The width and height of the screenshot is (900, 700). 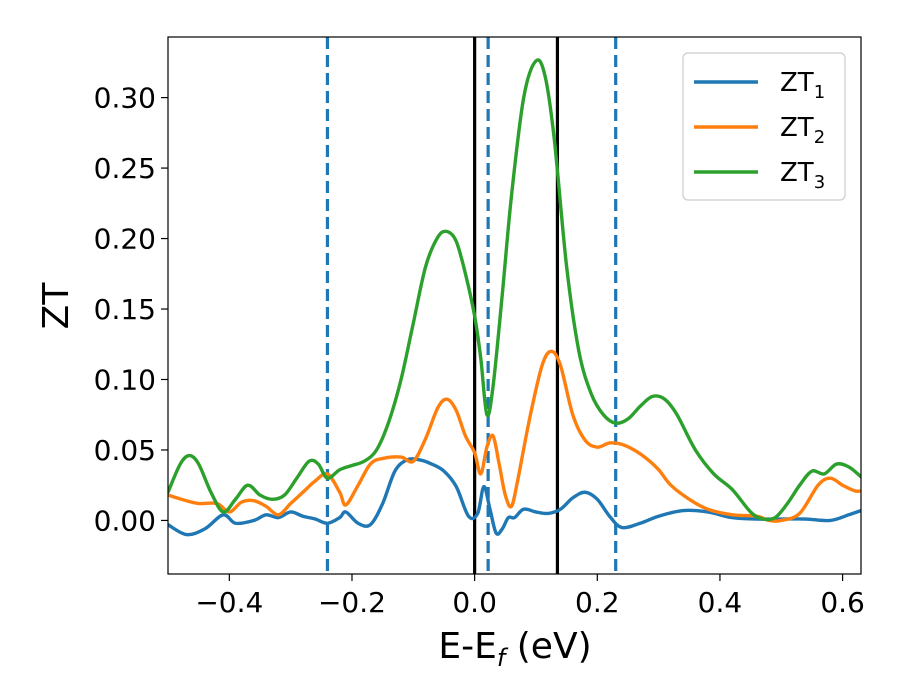 I want to click on y-axis-title: ZT, so click(x=56, y=306).